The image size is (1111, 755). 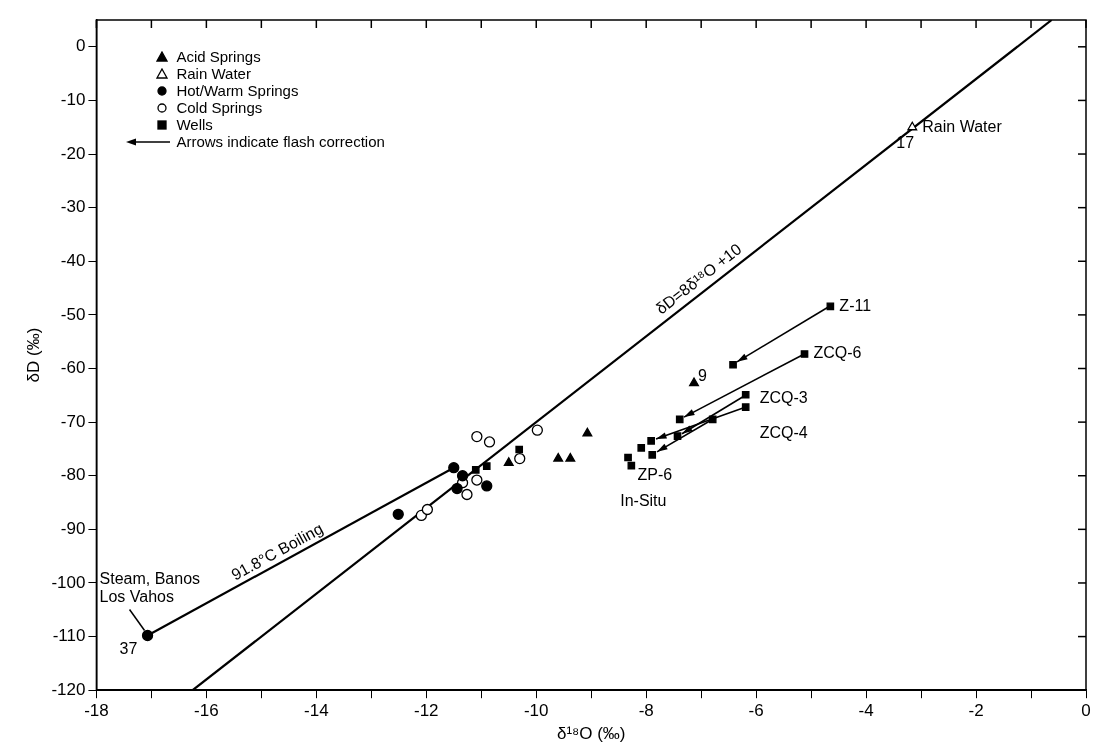 What do you see at coordinates (73, 153) in the screenshot?
I see `y-tick-label: -20` at bounding box center [73, 153].